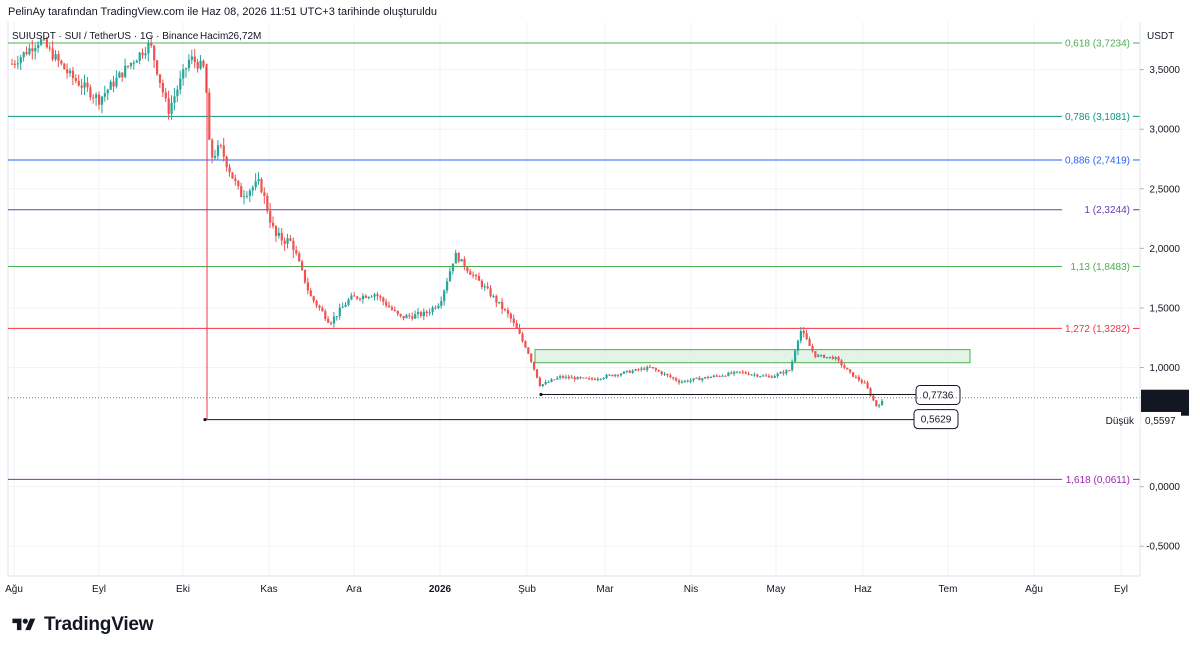 The image size is (1200, 649). I want to click on volume-label: Hacim, so click(214, 36).